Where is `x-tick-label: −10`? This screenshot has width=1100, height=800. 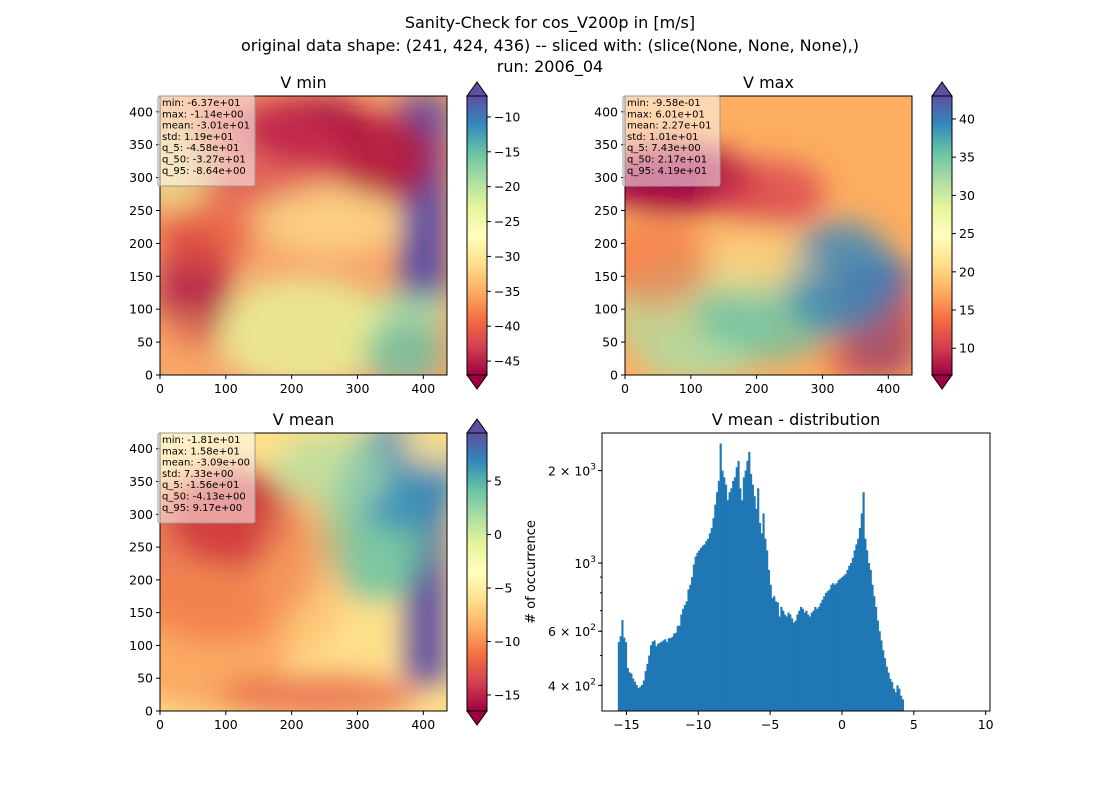 x-tick-label: −10 is located at coordinates (698, 724).